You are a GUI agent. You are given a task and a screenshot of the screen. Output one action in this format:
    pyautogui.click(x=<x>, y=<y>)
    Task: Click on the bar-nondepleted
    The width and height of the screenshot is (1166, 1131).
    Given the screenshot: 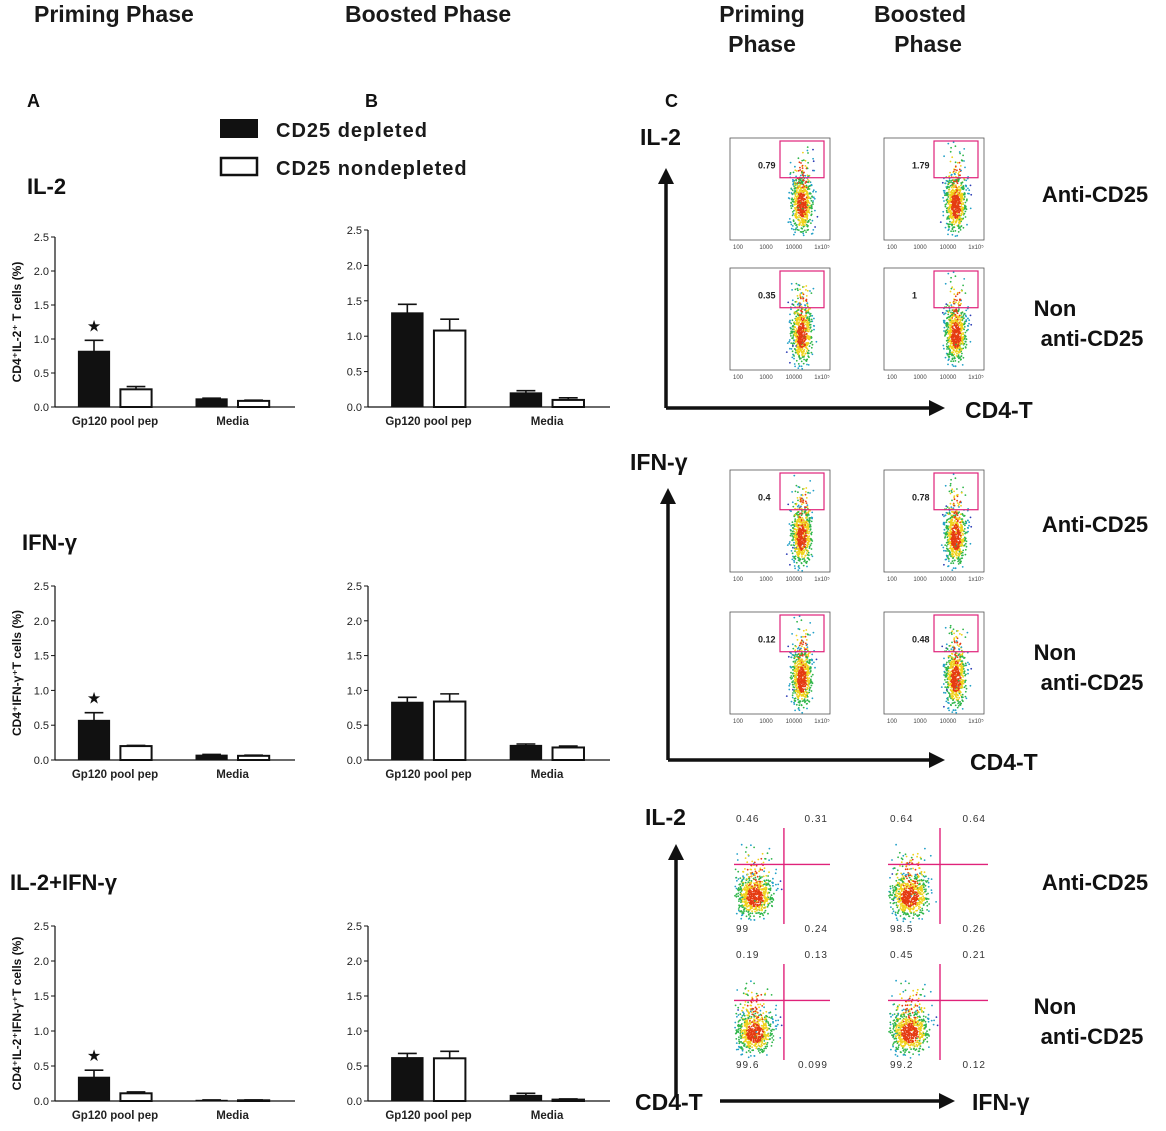 What is the action you would take?
    pyautogui.click(x=253, y=758)
    